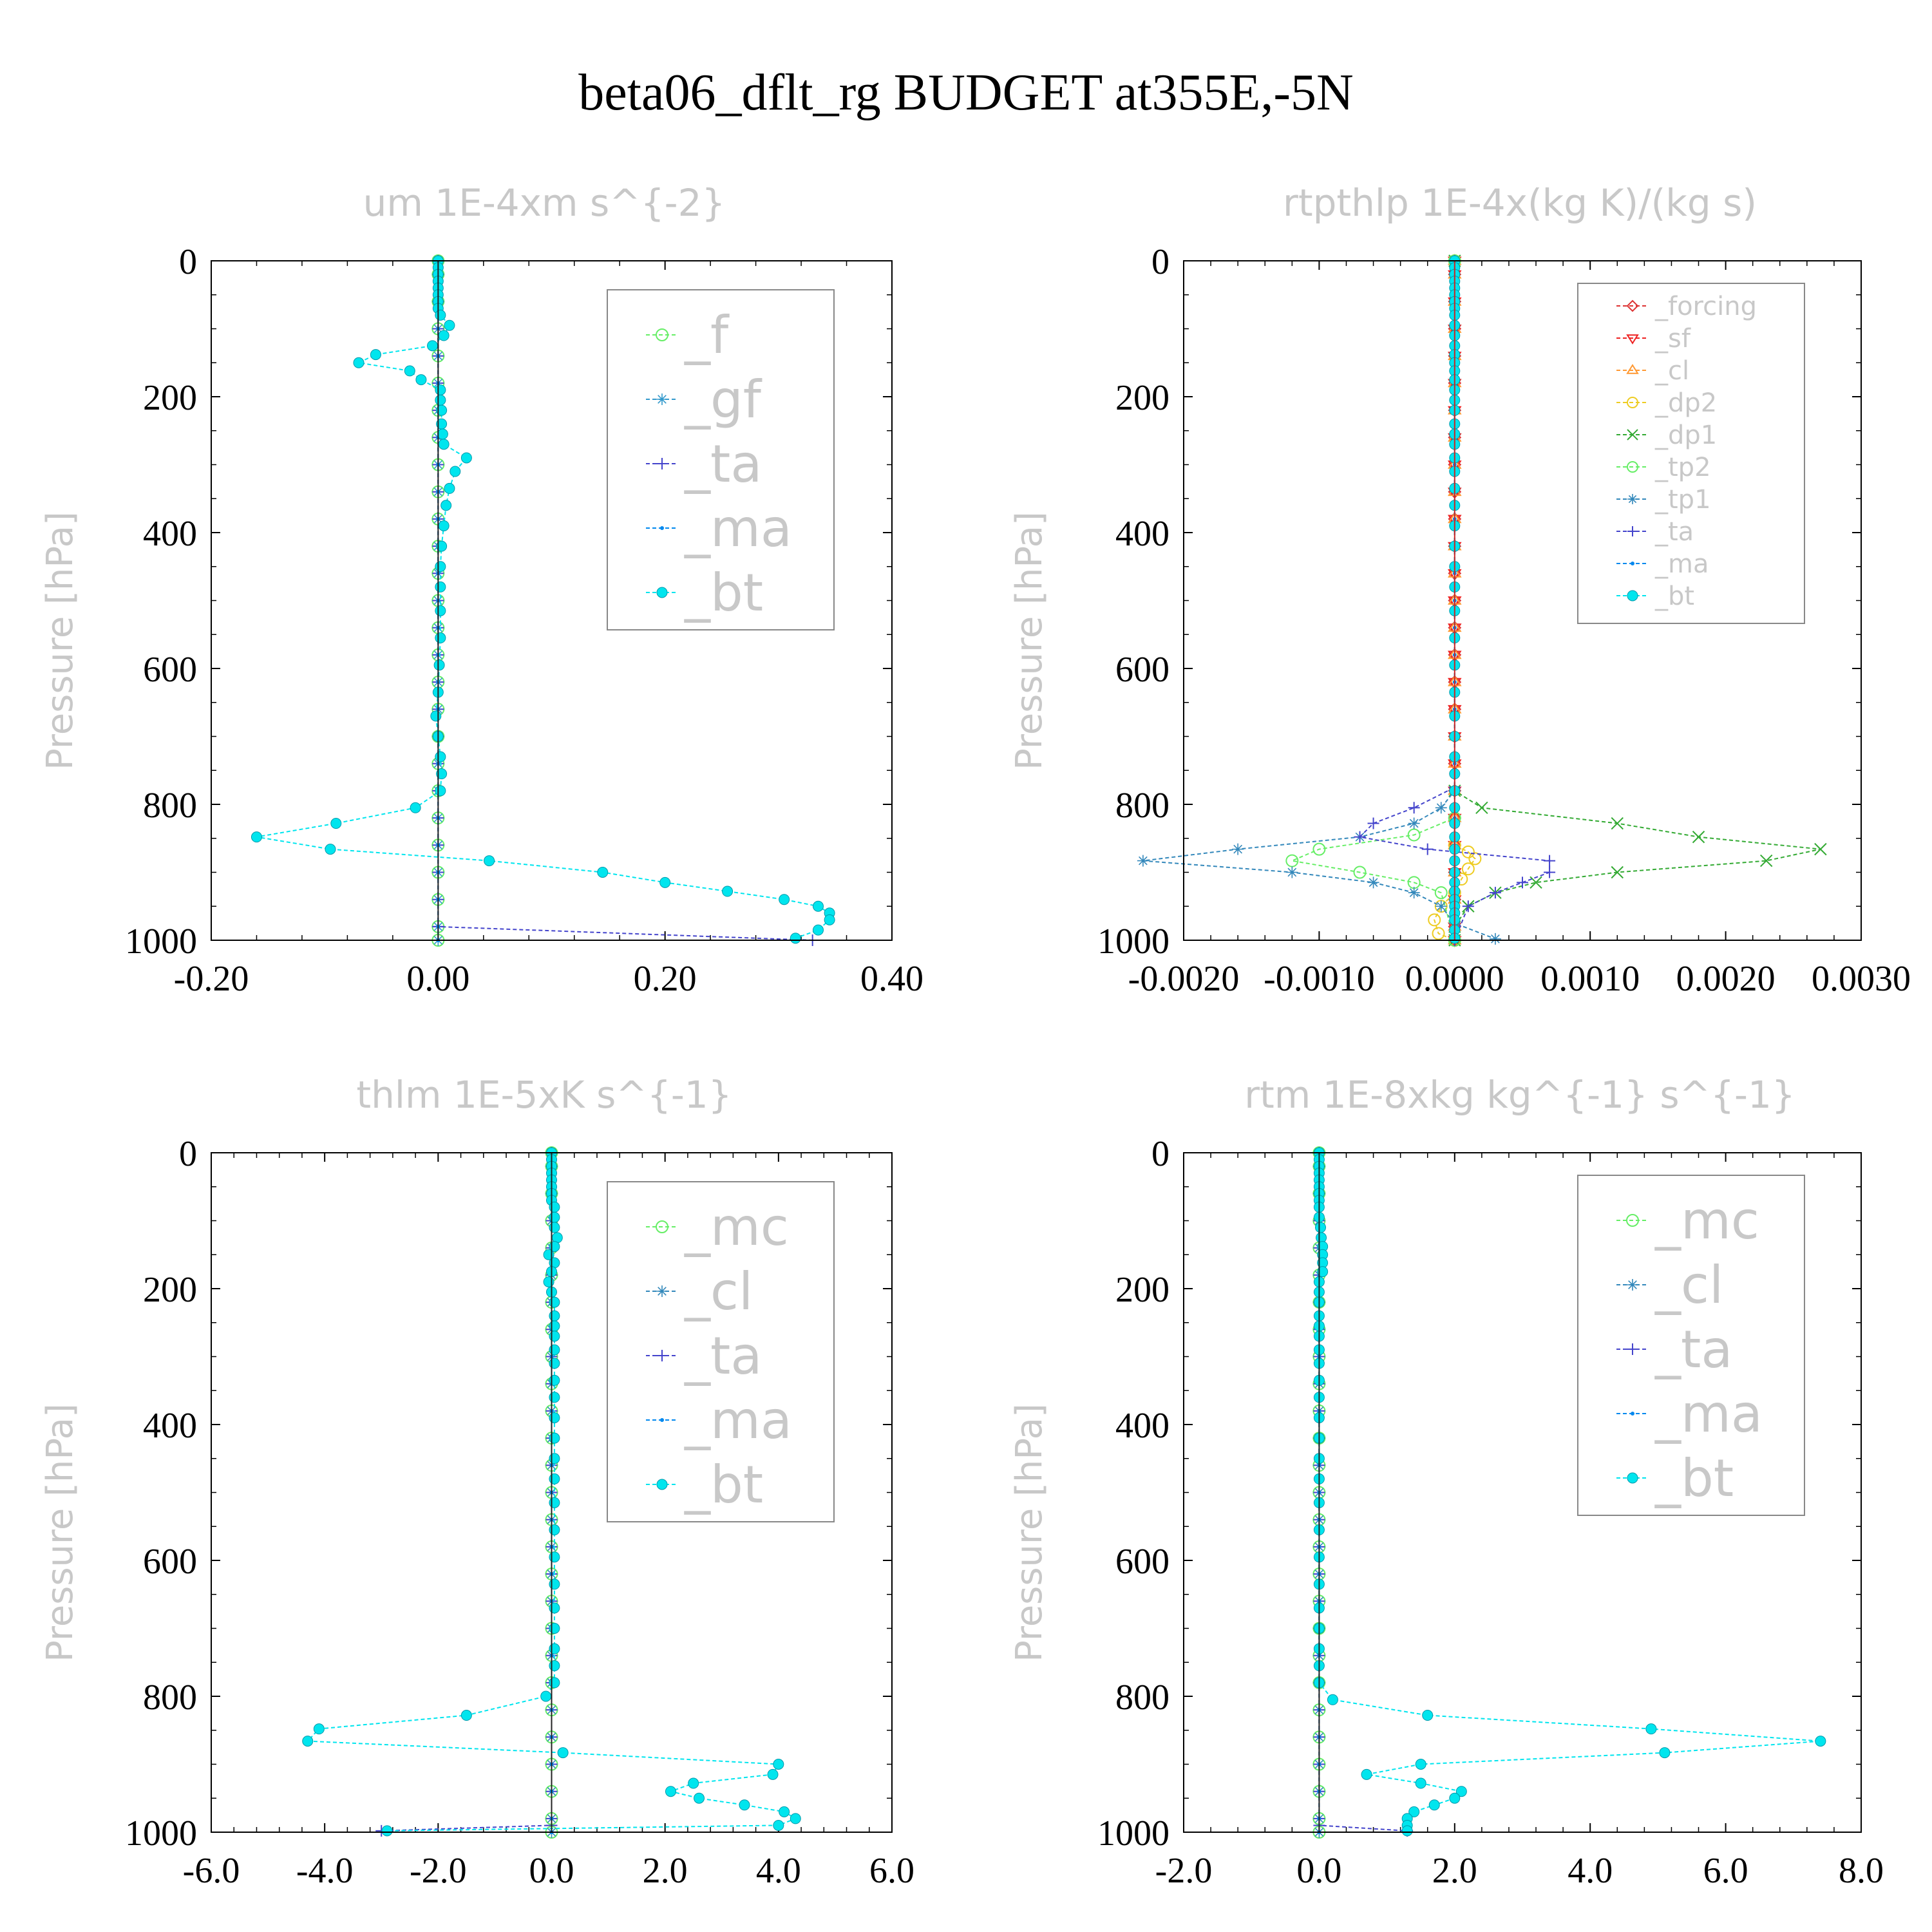 The width and height of the screenshot is (1932, 1932). What do you see at coordinates (1706, 1221) in the screenshot?
I see `legend-label: _mc` at bounding box center [1706, 1221].